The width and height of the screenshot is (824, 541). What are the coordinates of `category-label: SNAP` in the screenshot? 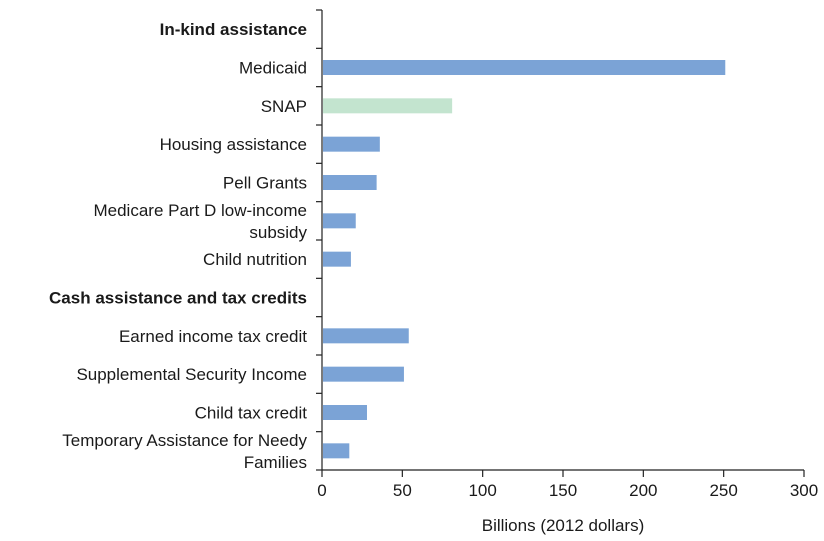 It's located at (284, 106).